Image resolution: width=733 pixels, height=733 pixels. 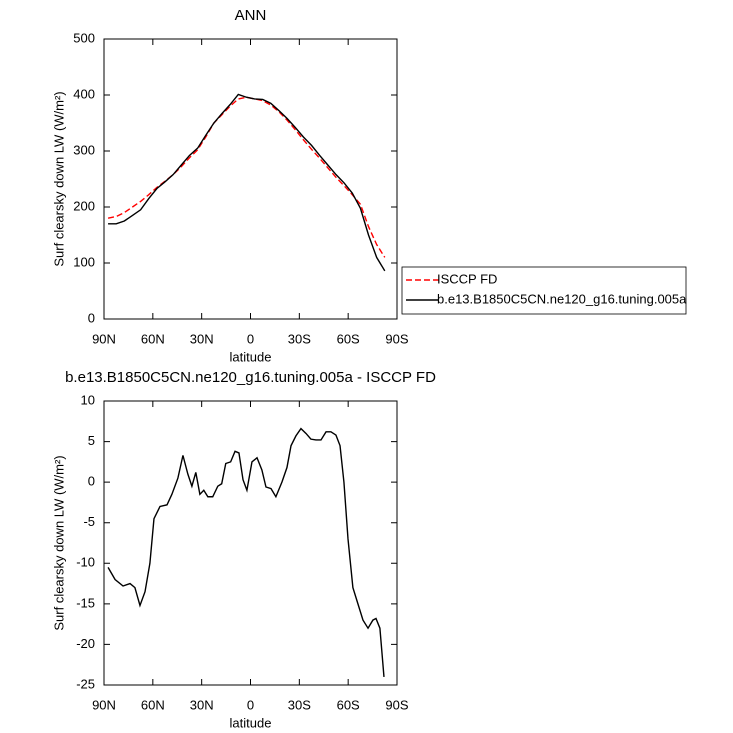 What do you see at coordinates (85, 602) in the screenshot?
I see `y-tick-label: -15` at bounding box center [85, 602].